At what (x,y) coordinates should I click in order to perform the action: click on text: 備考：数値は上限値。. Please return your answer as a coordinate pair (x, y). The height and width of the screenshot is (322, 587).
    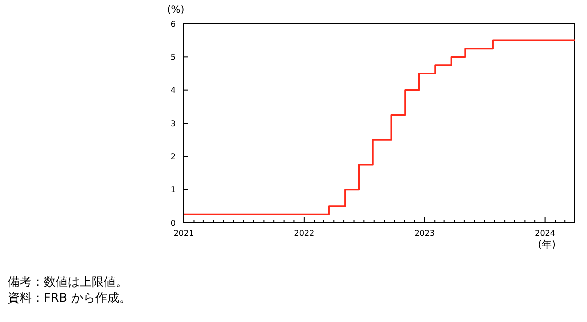
    Looking at the image, I should click on (68, 282).